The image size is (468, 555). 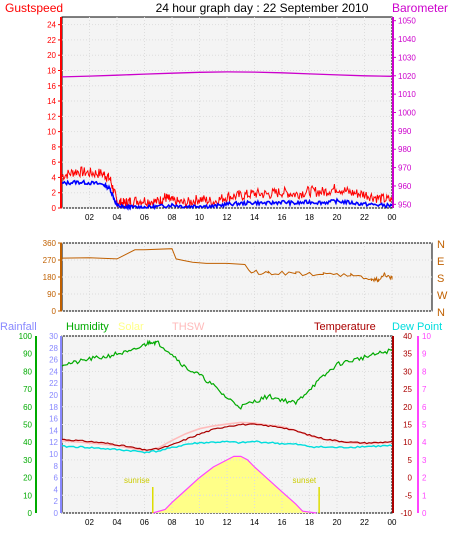 I want to click on direction-tick-label: 0, so click(x=54, y=311).